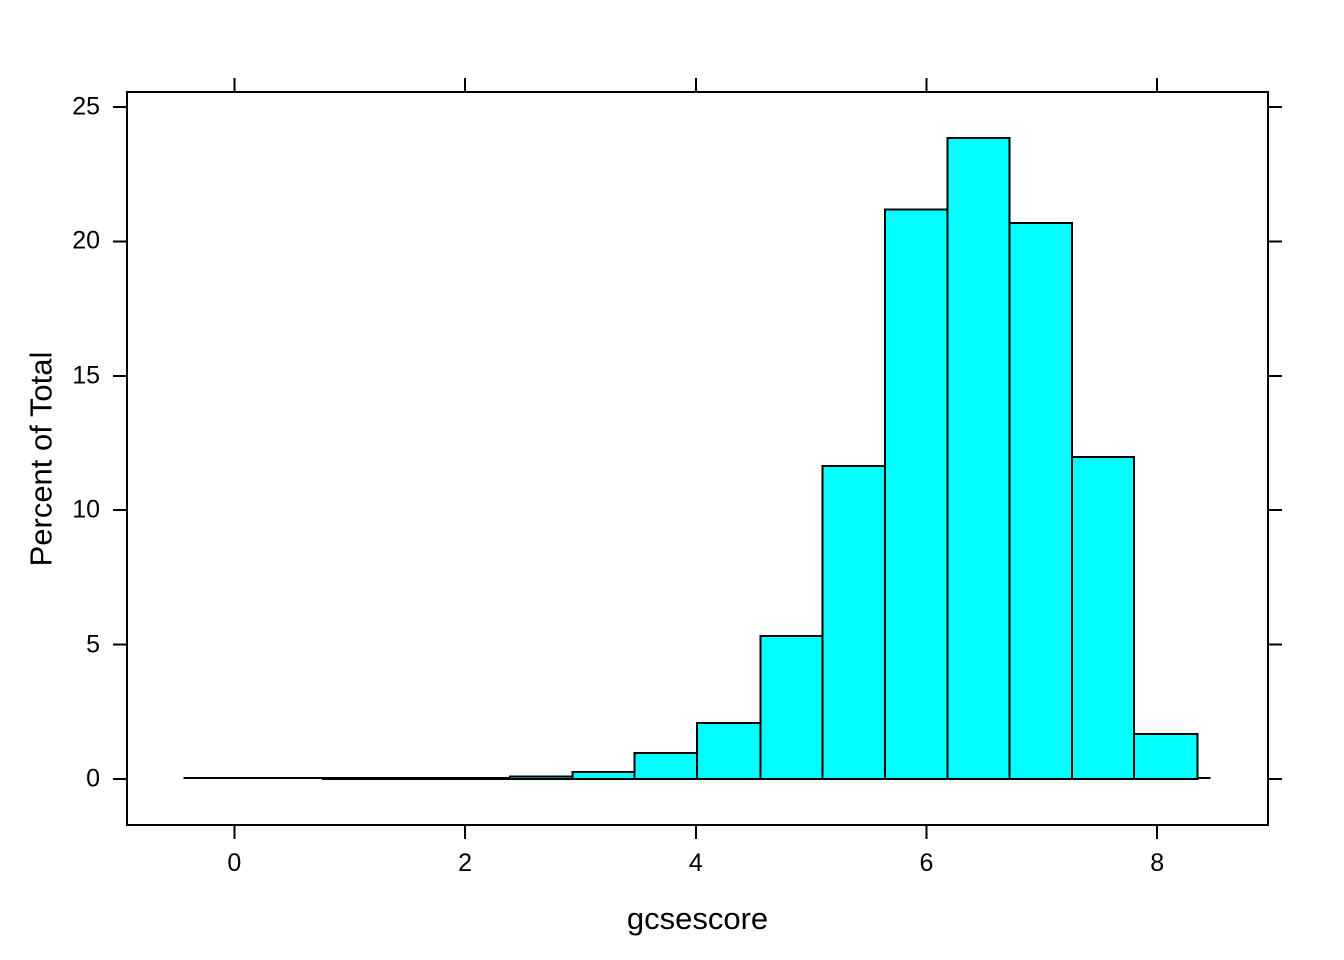 This screenshot has width=1344, height=960. What do you see at coordinates (697, 918) in the screenshot?
I see `x-axis-label: gcsescore` at bounding box center [697, 918].